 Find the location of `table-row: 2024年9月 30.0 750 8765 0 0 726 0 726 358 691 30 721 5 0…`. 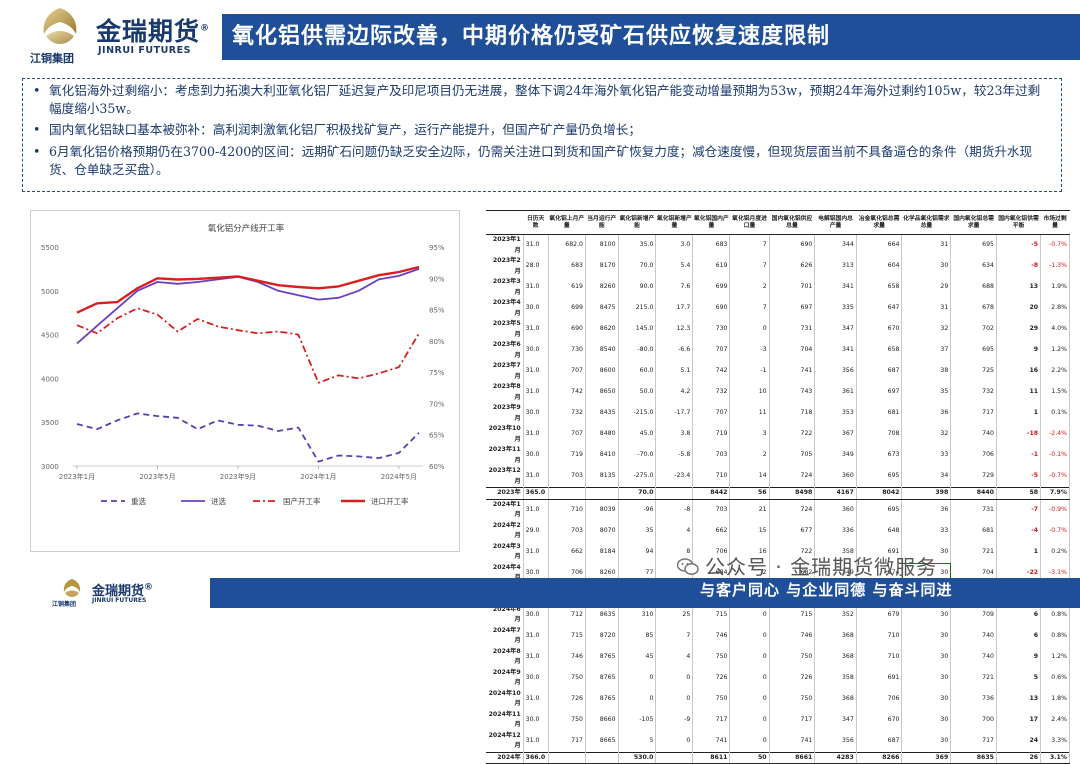

table-row: 2024年9月 30.0 750 8765 0 0 726 0 726 358 691 30 721 5 0… is located at coordinates (778, 678).